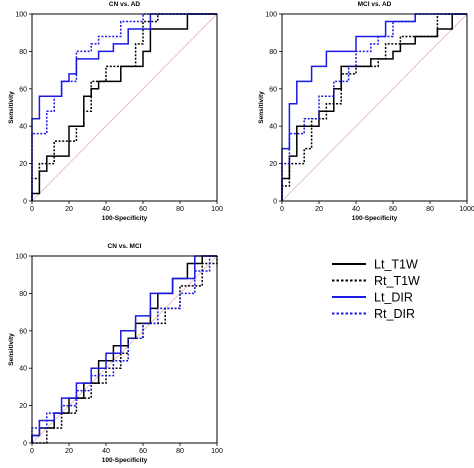 The width and height of the screenshot is (474, 468). Describe the element at coordinates (396, 265) in the screenshot. I see `legend-label: Lt_T1W` at that location.